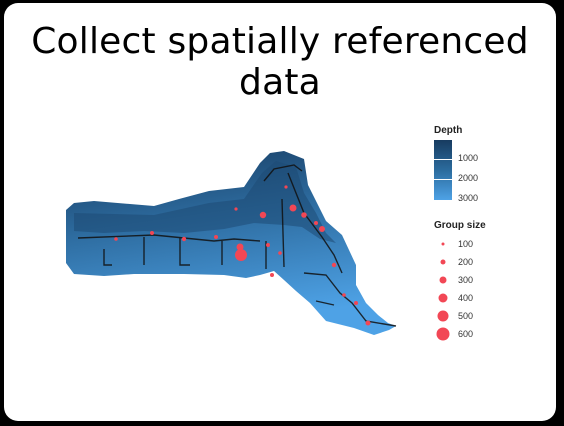  Describe the element at coordinates (443, 170) in the screenshot. I see `depth-color-bar` at that location.